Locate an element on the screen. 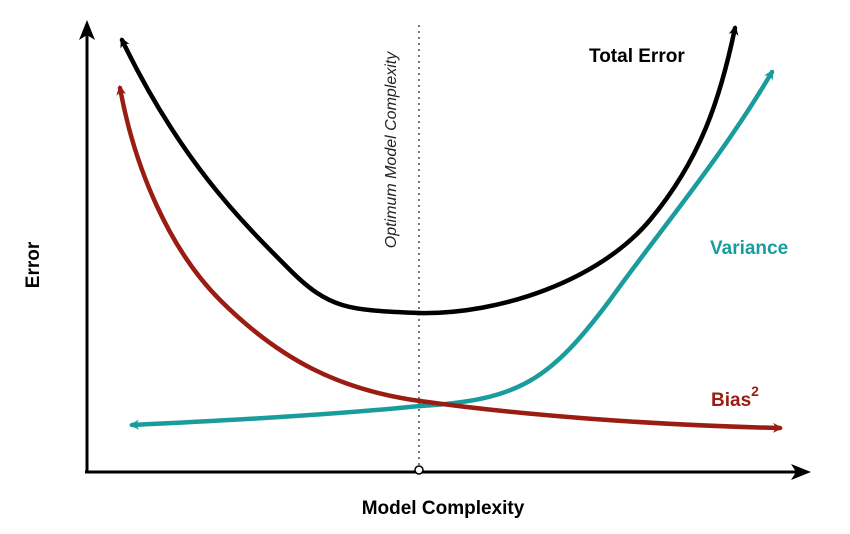 The width and height of the screenshot is (850, 534). x-axis-label: Model Complexity is located at coordinates (443, 508).